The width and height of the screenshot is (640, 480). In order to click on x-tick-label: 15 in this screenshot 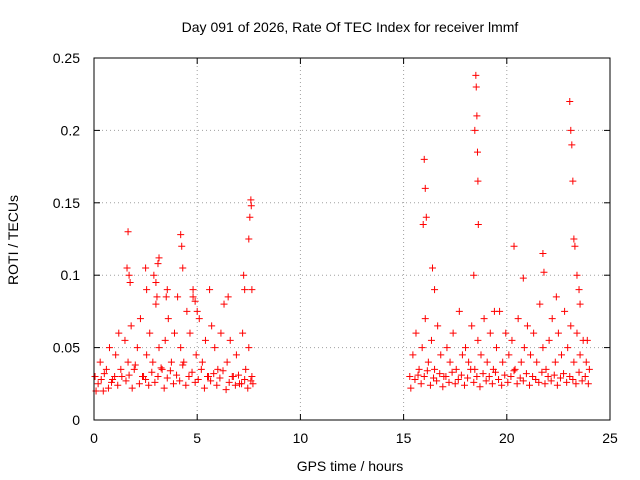, I will do `click(404, 438)`.